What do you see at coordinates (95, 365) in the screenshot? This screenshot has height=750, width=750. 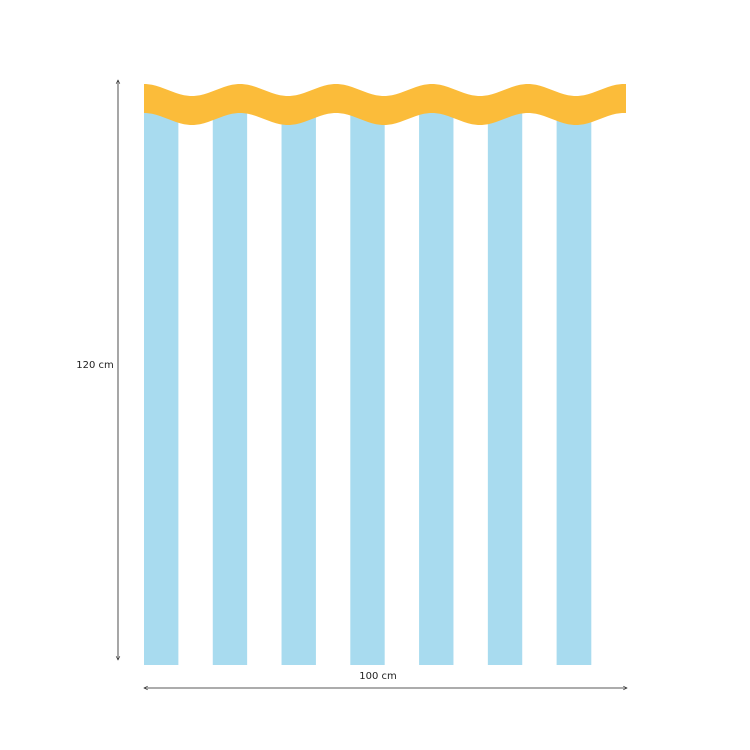 I see `height-label: 120 cm` at bounding box center [95, 365].